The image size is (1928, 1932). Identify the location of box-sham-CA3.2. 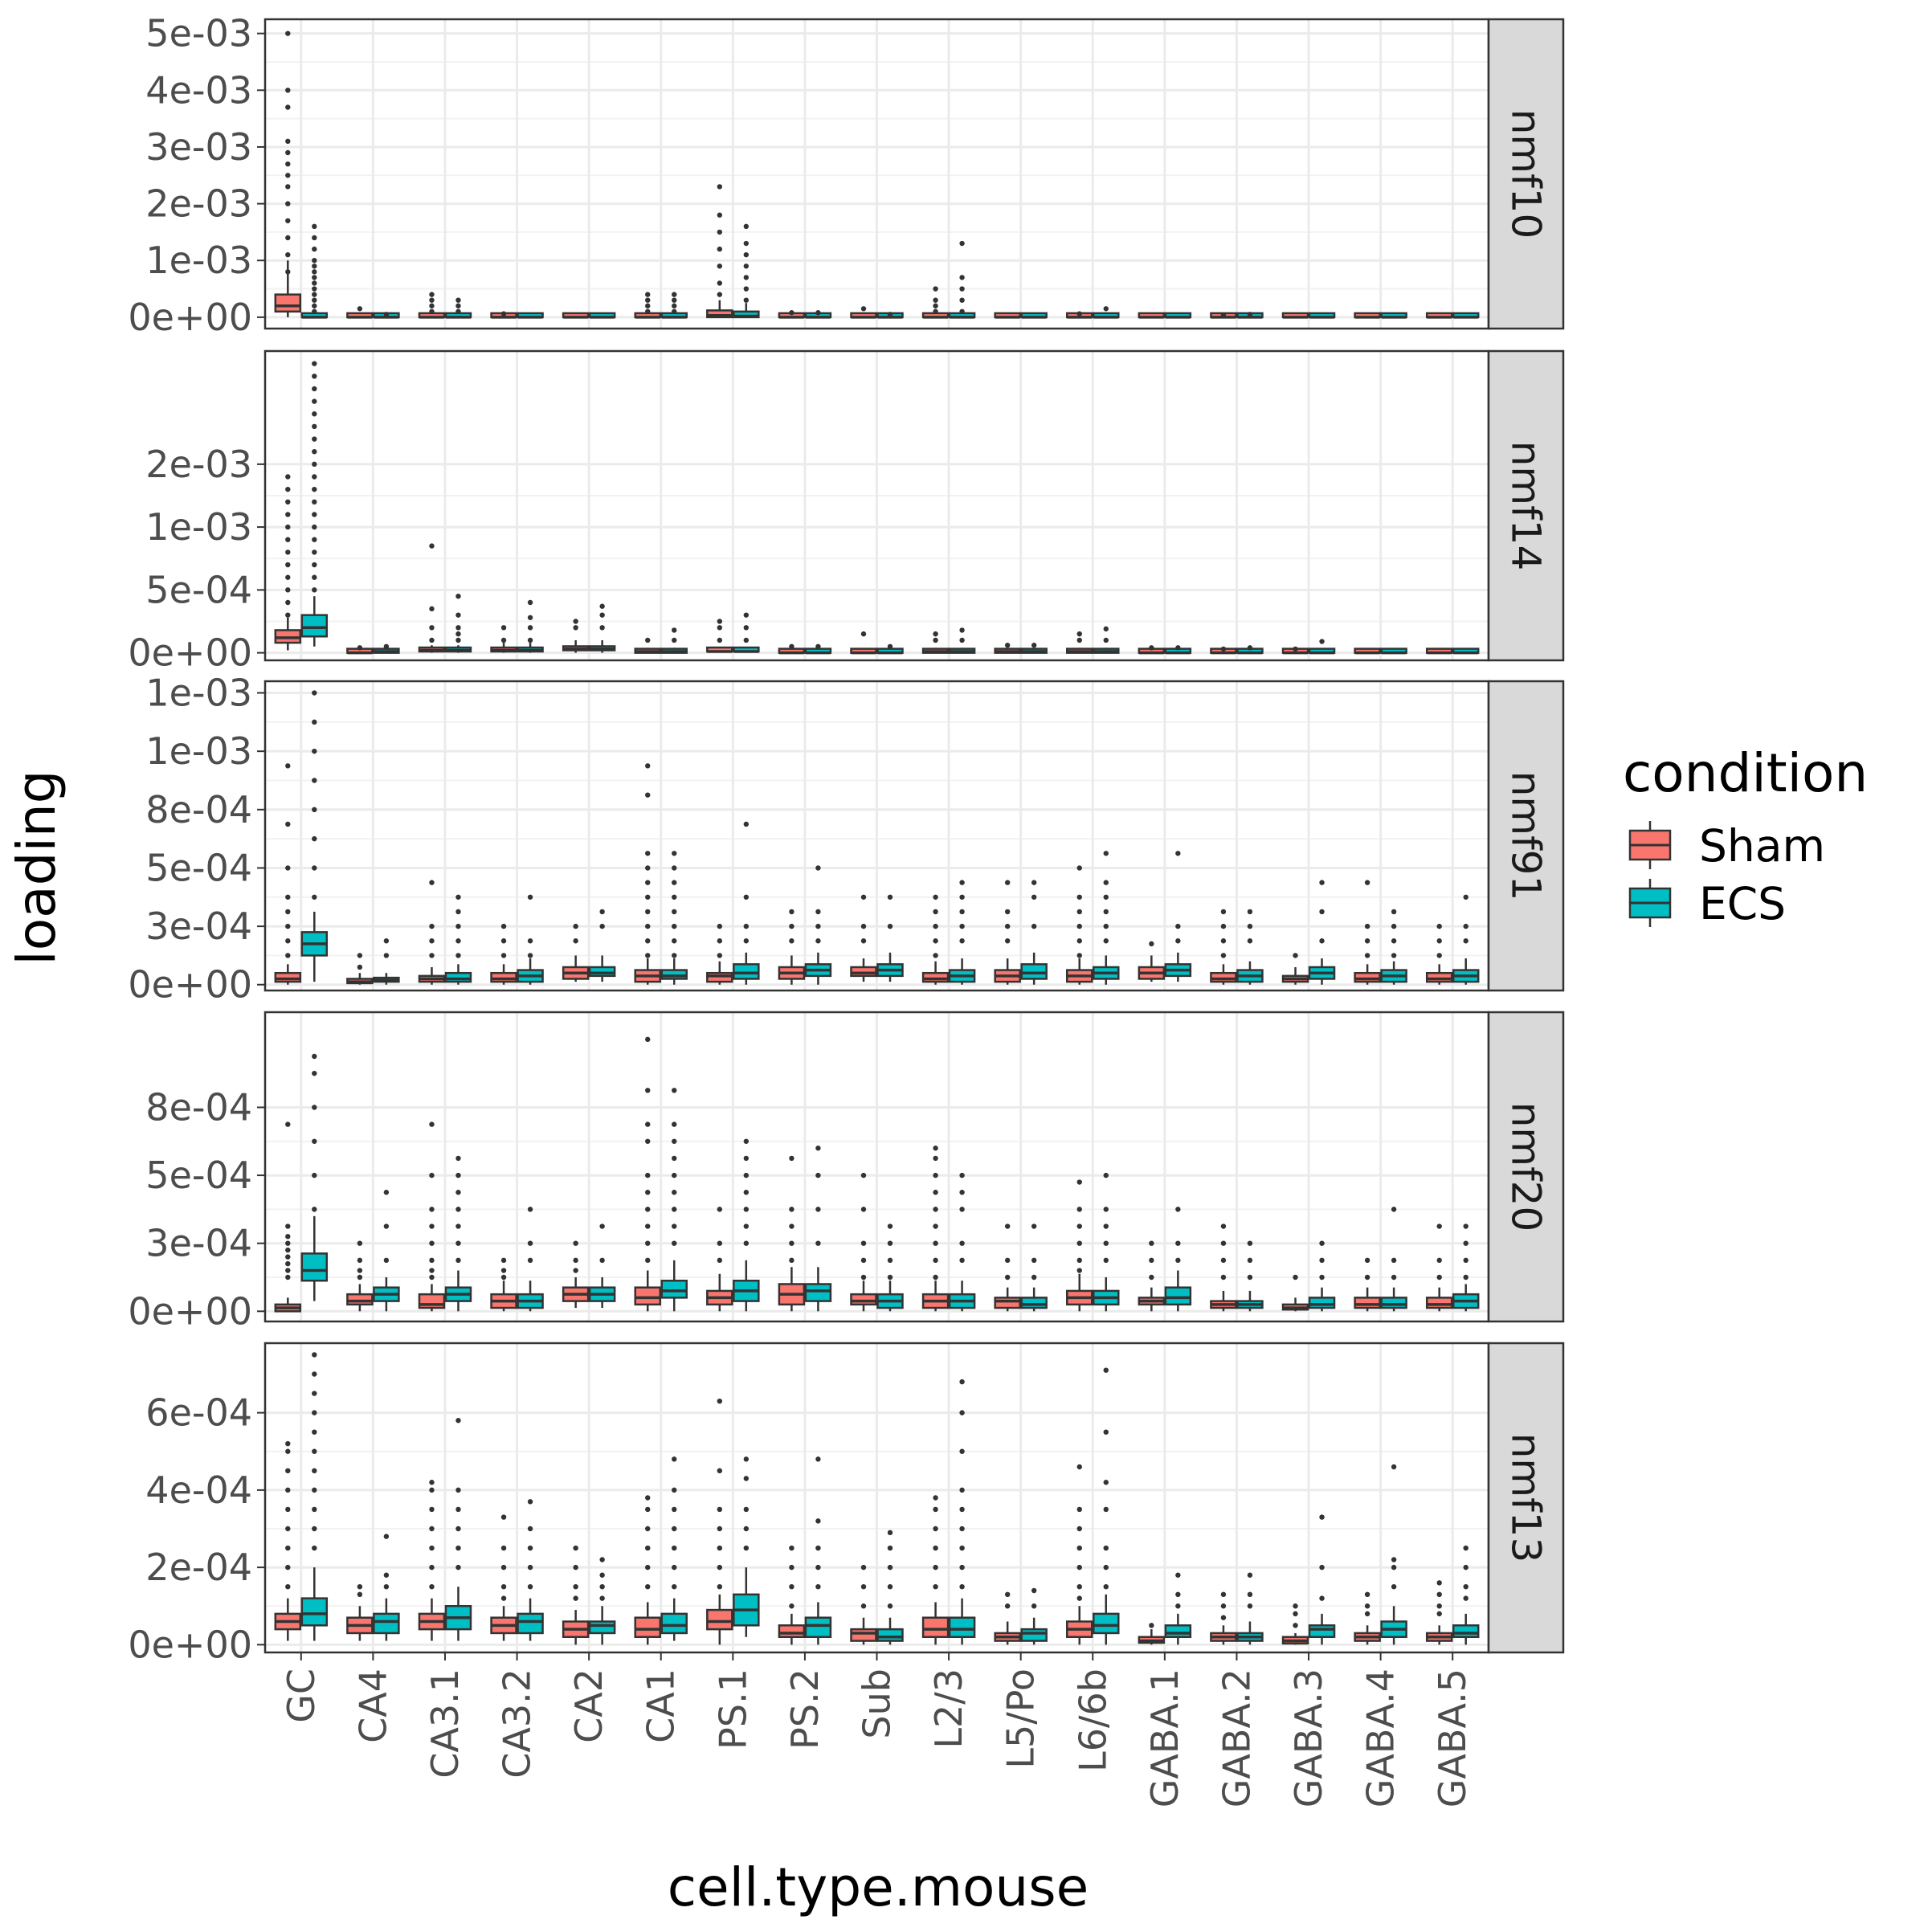
(503, 1577).